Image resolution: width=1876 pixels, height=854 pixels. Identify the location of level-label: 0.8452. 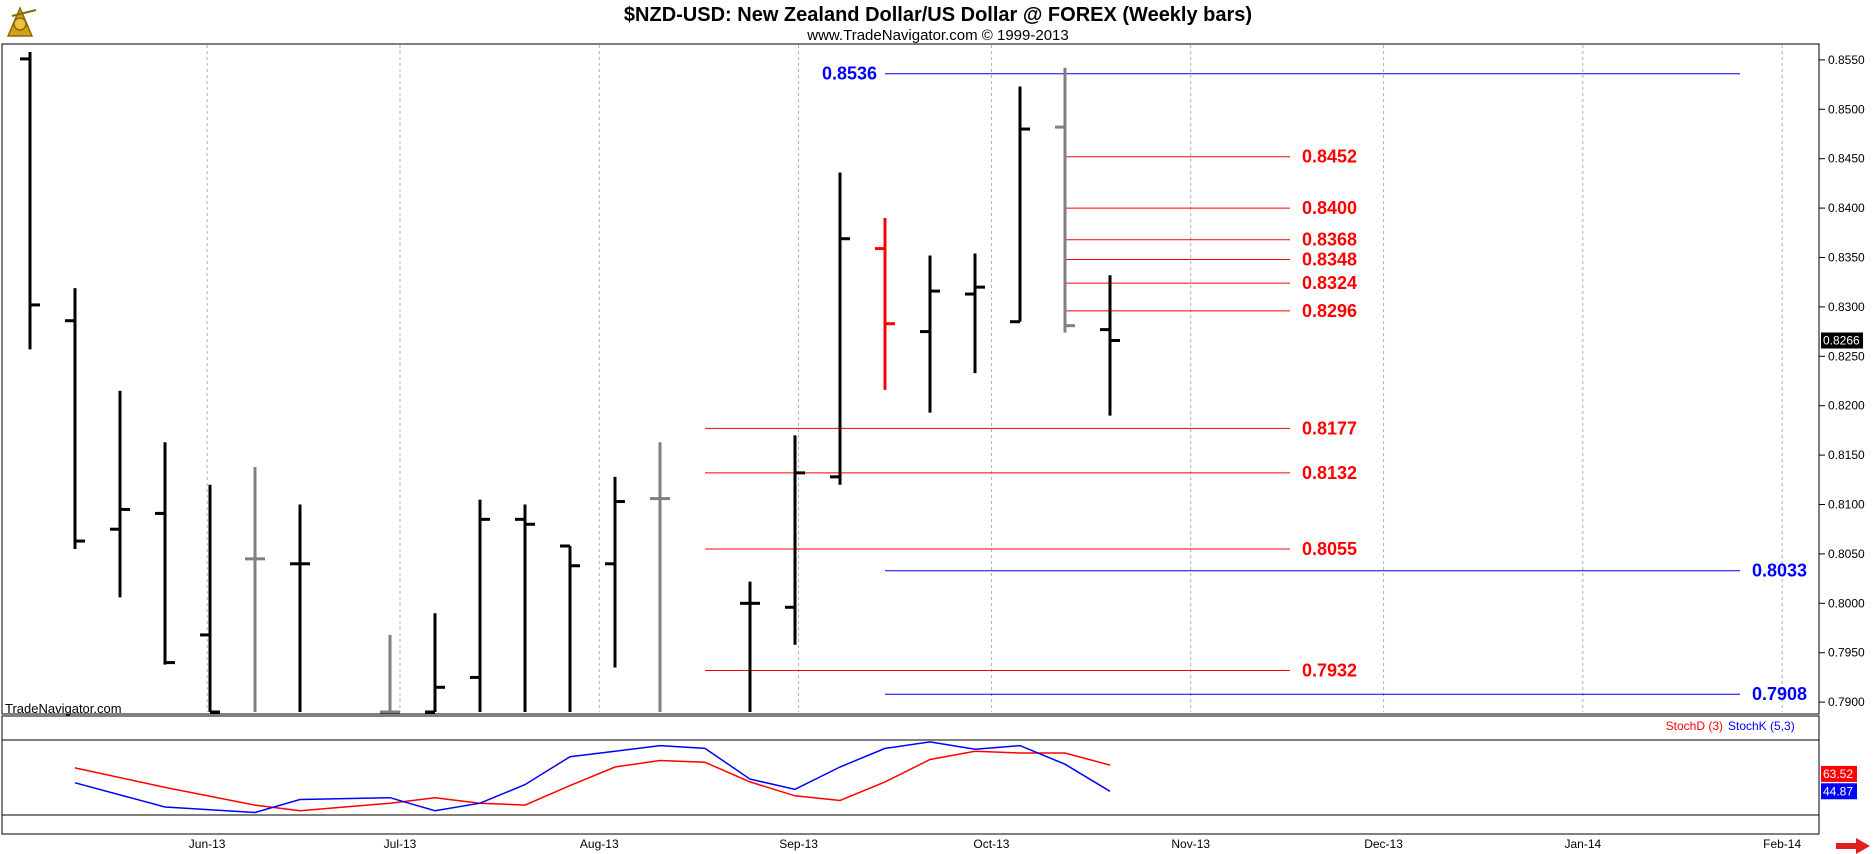
(1329, 157).